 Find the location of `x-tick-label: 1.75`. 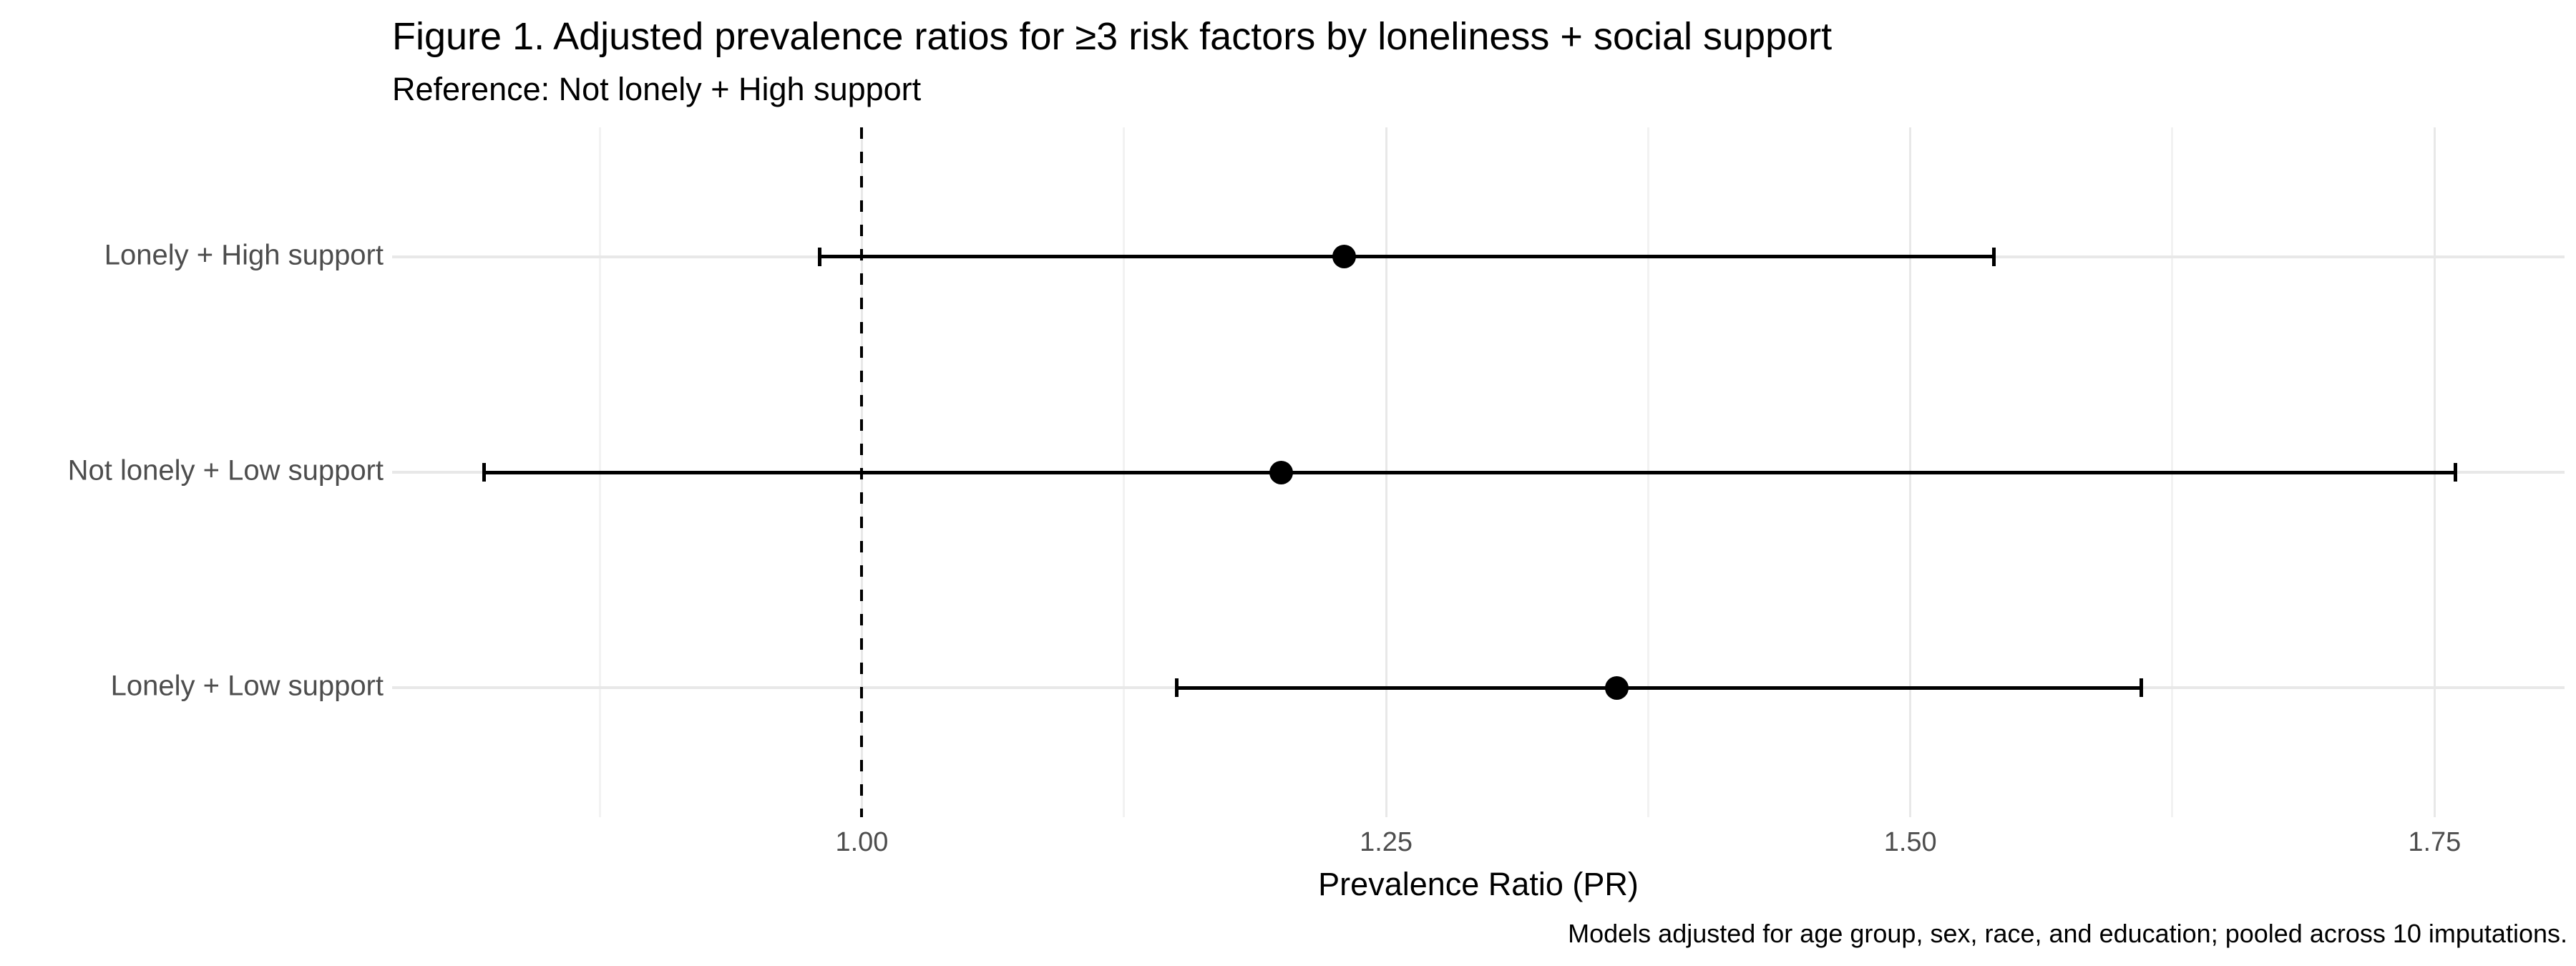

x-tick-label: 1.75 is located at coordinates (2435, 842).